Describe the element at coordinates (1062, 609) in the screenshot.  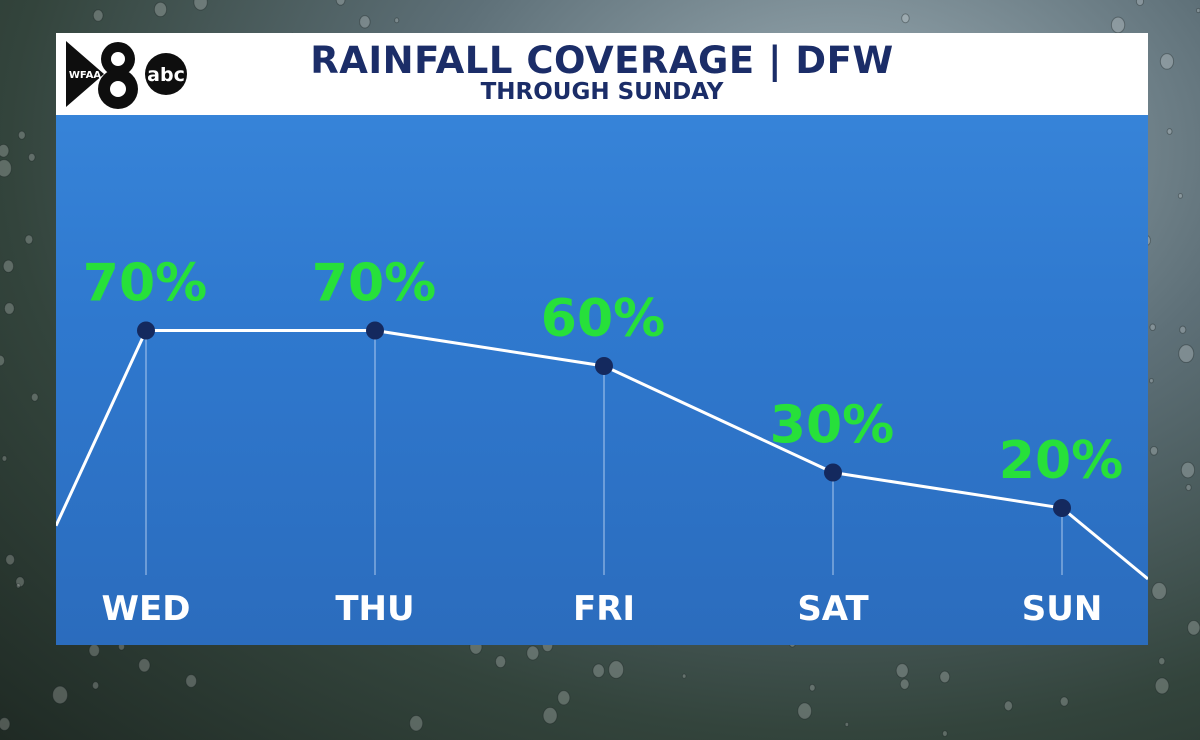
I see `day-label-sun: SUN` at that location.